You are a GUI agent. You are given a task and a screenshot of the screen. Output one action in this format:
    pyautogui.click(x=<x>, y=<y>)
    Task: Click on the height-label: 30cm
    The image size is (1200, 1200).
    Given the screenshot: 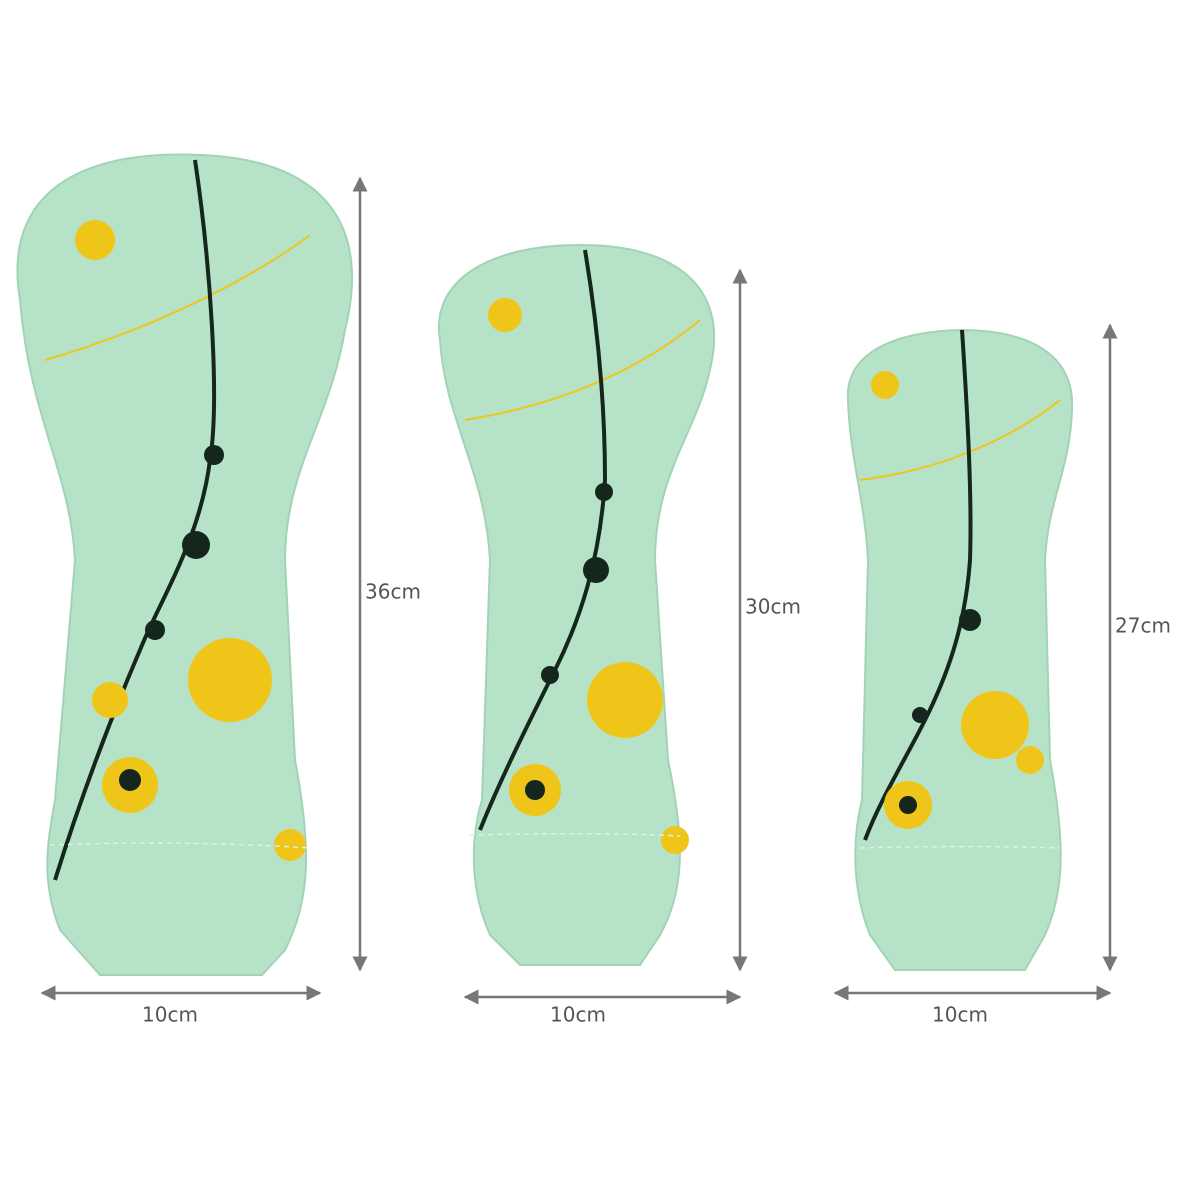 What is the action you would take?
    pyautogui.click(x=773, y=607)
    